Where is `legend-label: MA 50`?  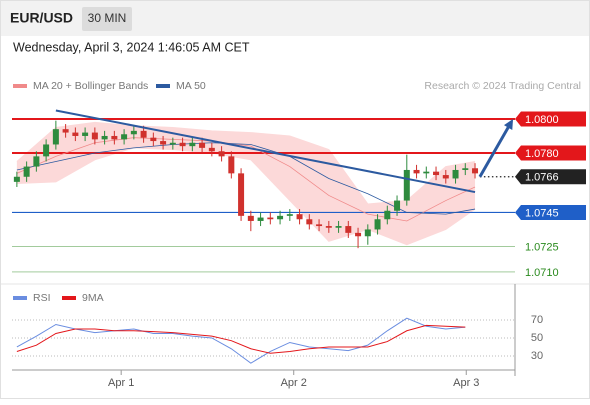
legend-label: MA 50 is located at coordinates (191, 86).